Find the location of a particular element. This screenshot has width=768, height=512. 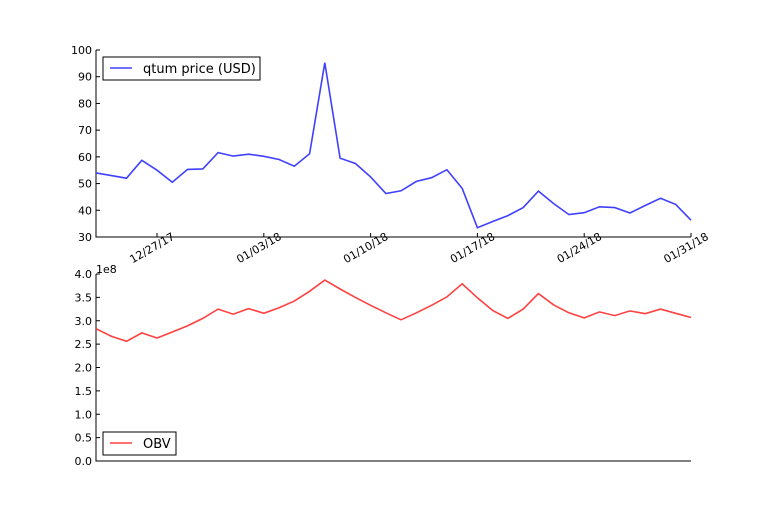

obv-y-tick-label: 1.5 is located at coordinates (84, 391).